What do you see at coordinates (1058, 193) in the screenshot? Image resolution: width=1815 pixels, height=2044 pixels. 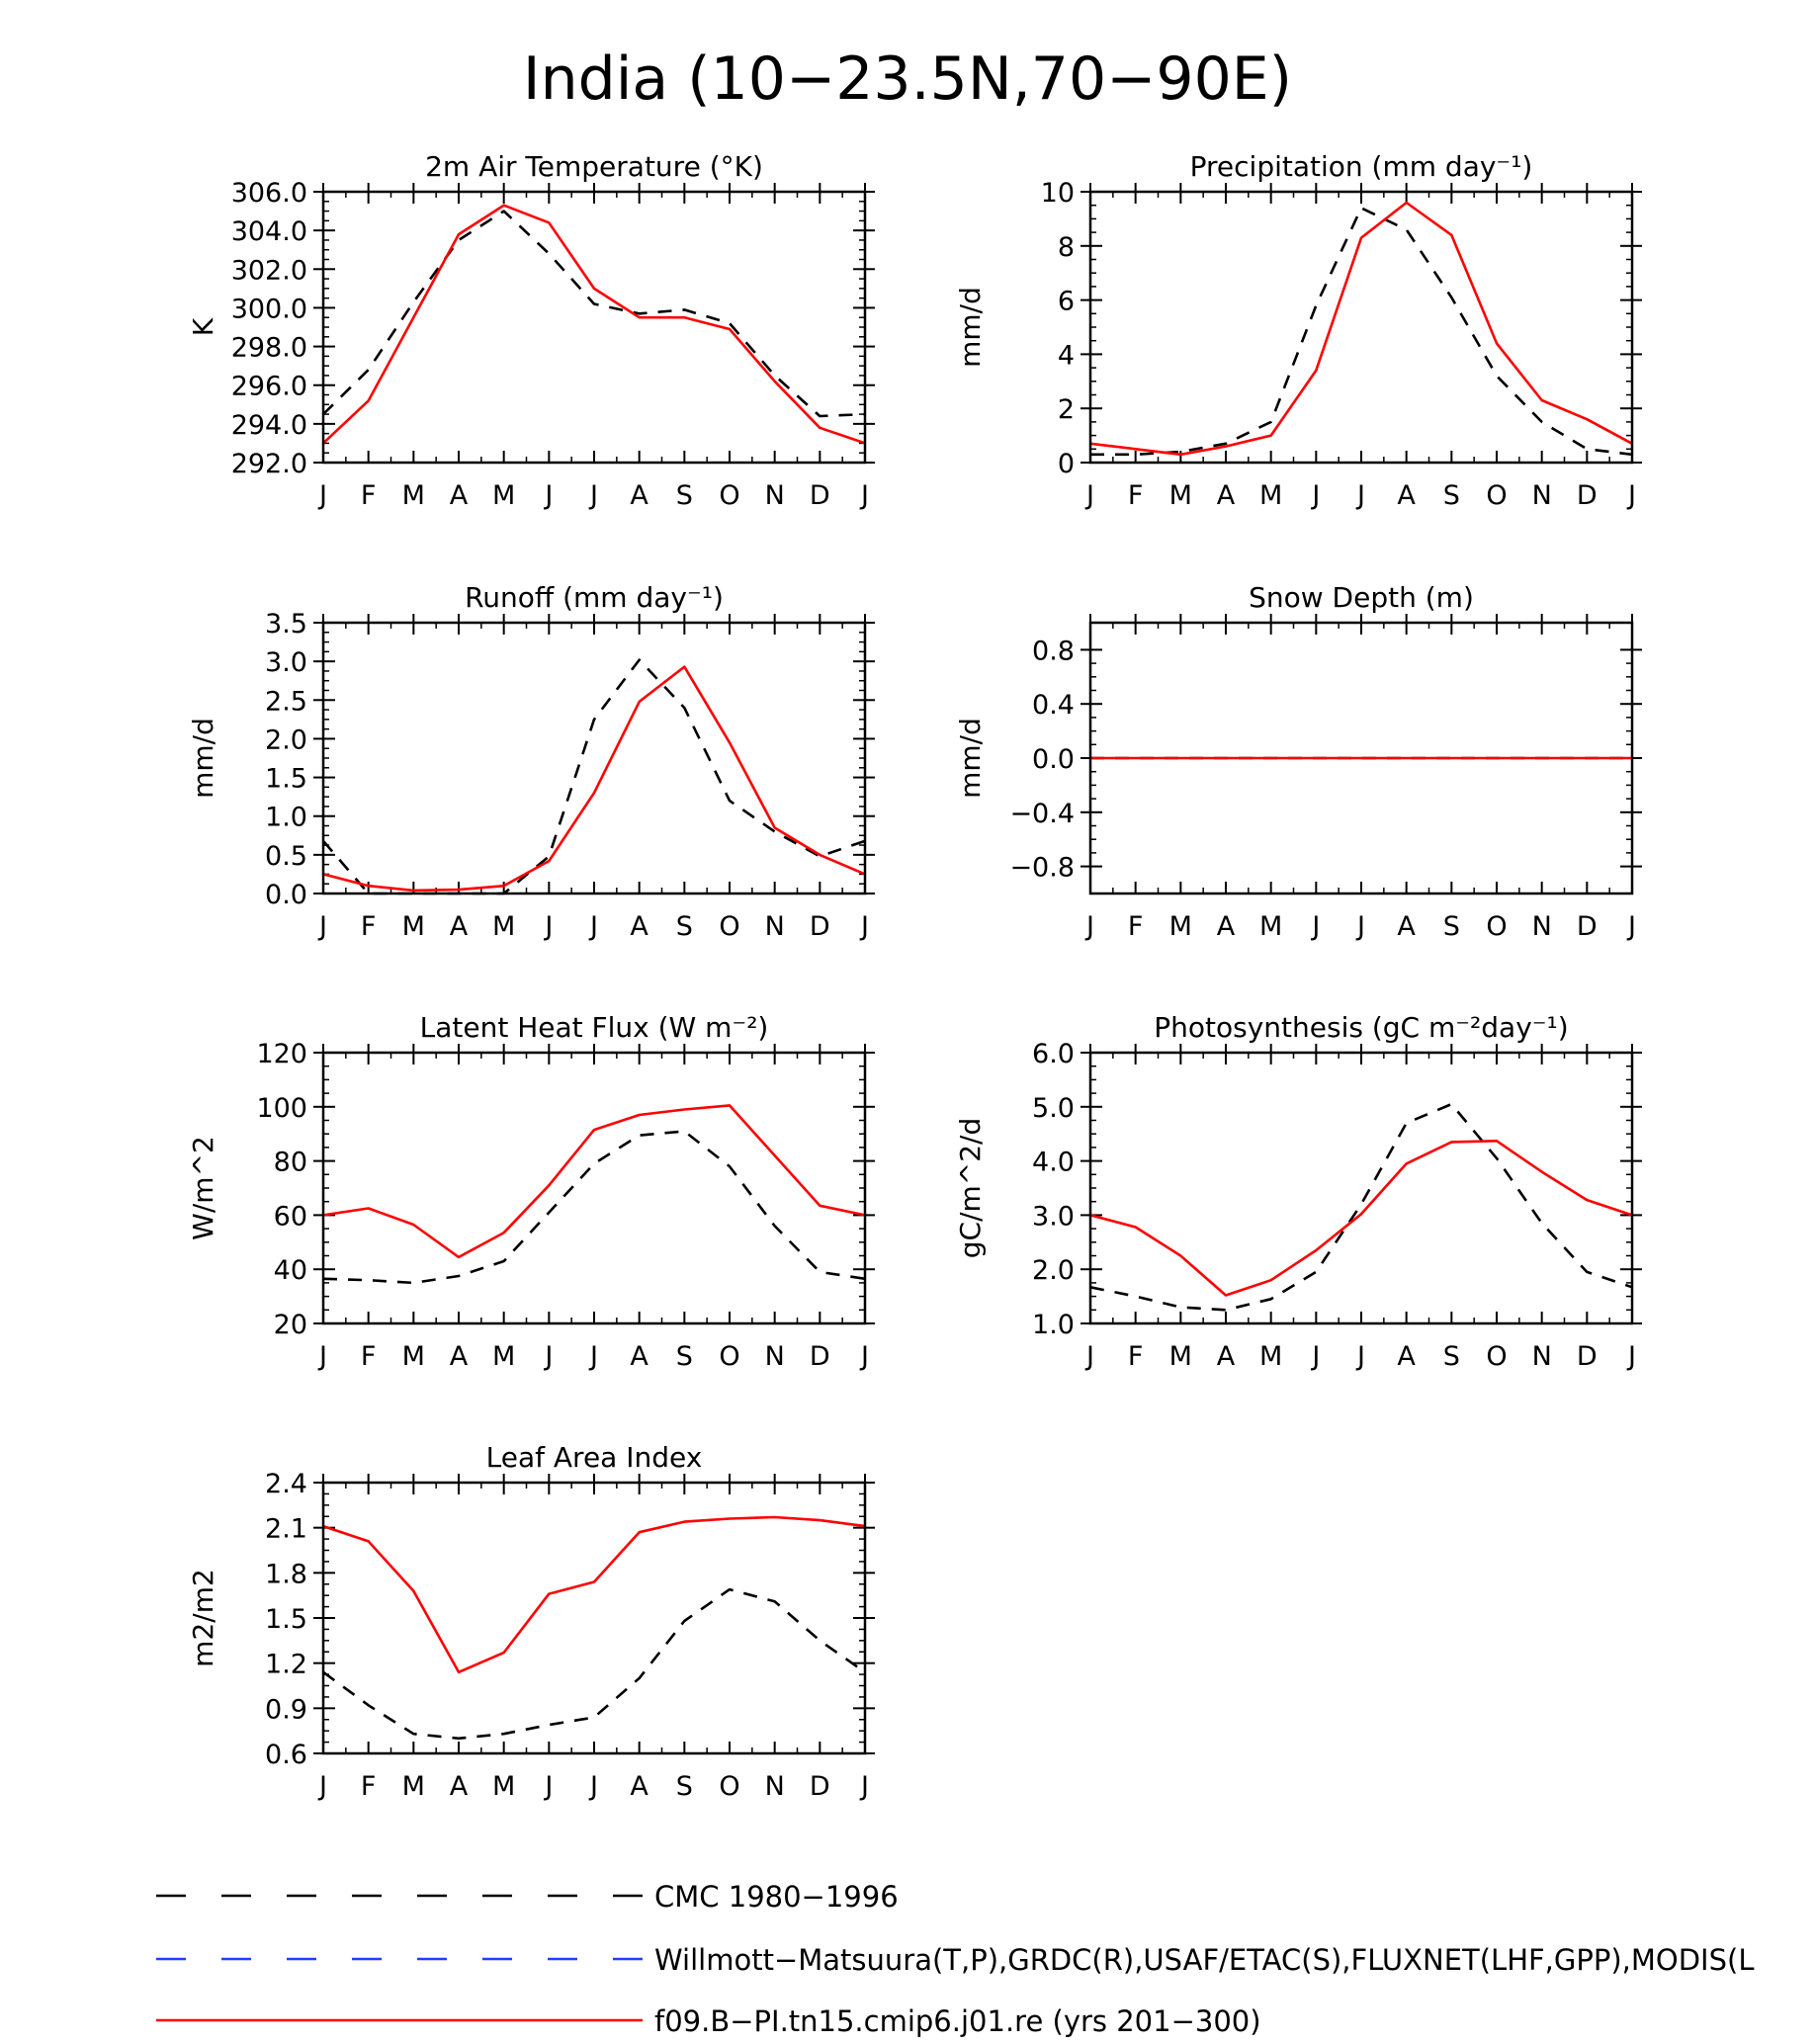 I see `y-tick-label: 10` at bounding box center [1058, 193].